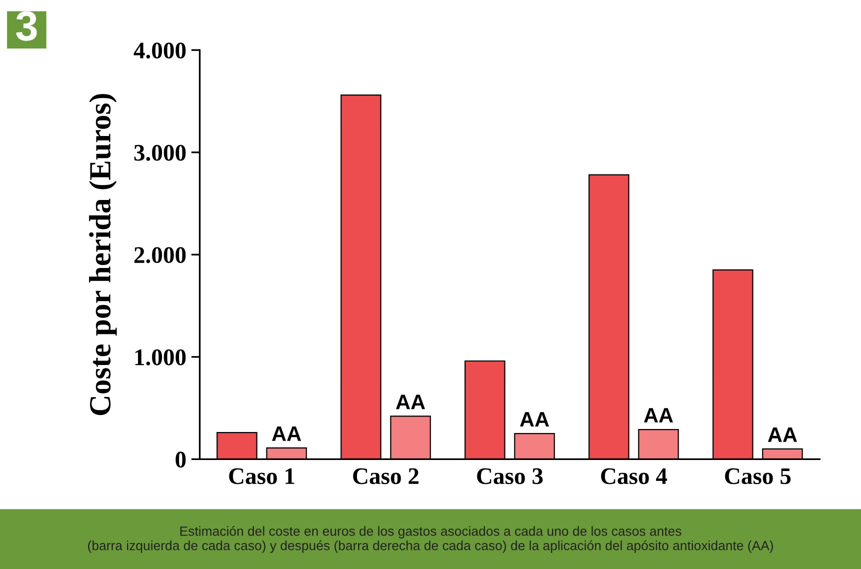 The width and height of the screenshot is (861, 569). What do you see at coordinates (758, 476) in the screenshot?
I see `x-tick-label: Caso 5` at bounding box center [758, 476].